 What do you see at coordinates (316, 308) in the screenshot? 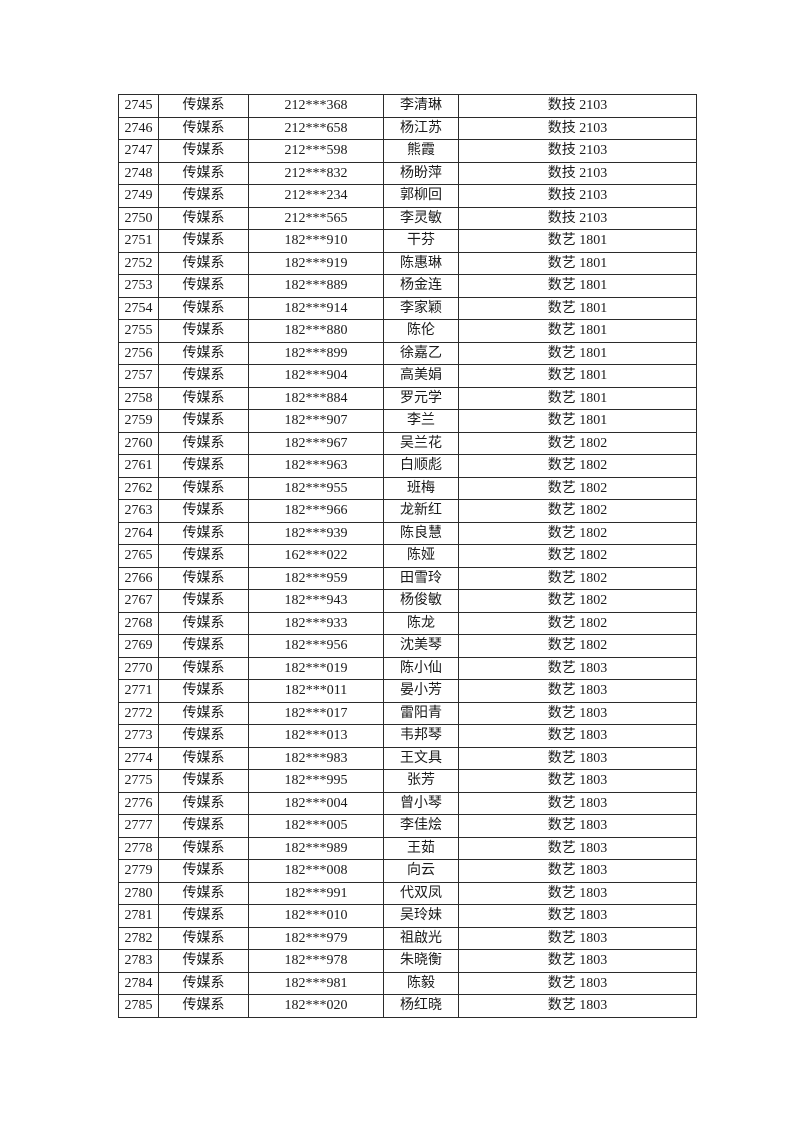
I see `student-id-cell: 182***914` at bounding box center [316, 308].